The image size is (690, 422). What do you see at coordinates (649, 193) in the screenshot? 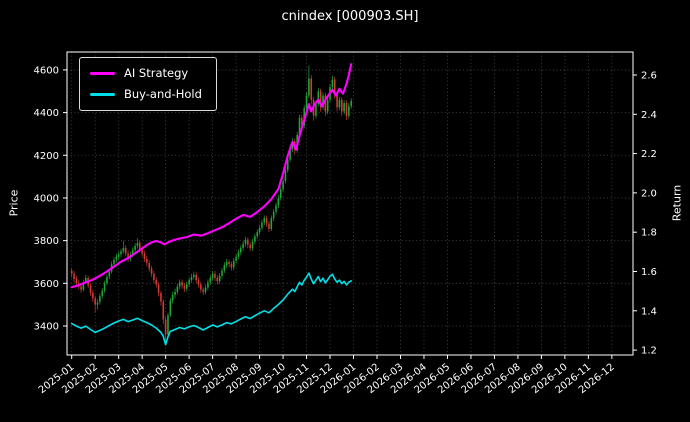
I see `svg-text: 2.0` at bounding box center [649, 193].